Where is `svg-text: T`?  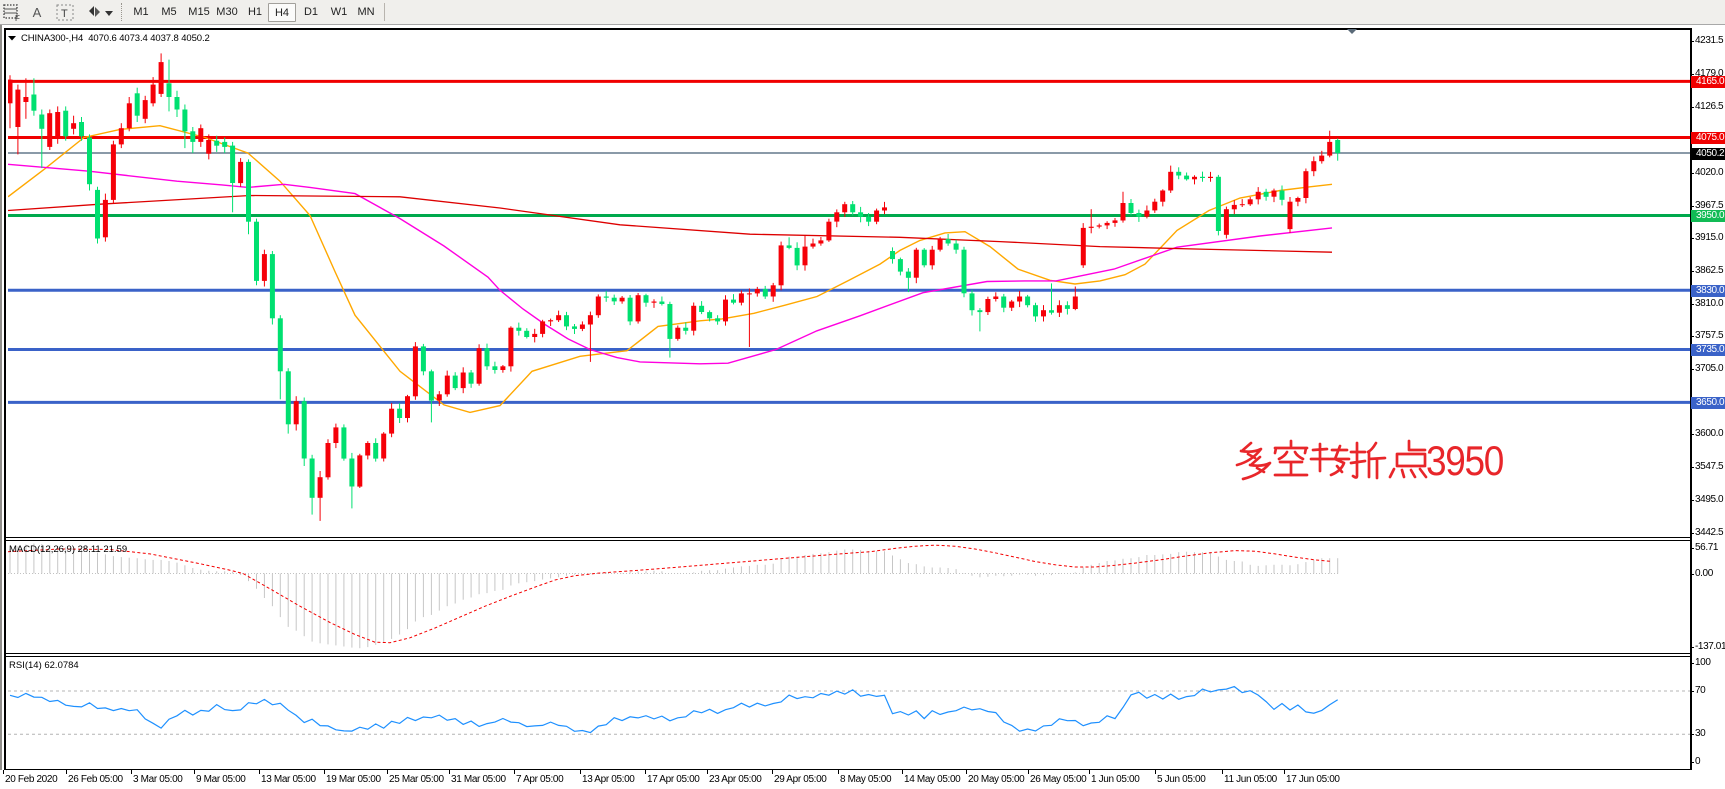 svg-text: T is located at coordinates (64, 14).